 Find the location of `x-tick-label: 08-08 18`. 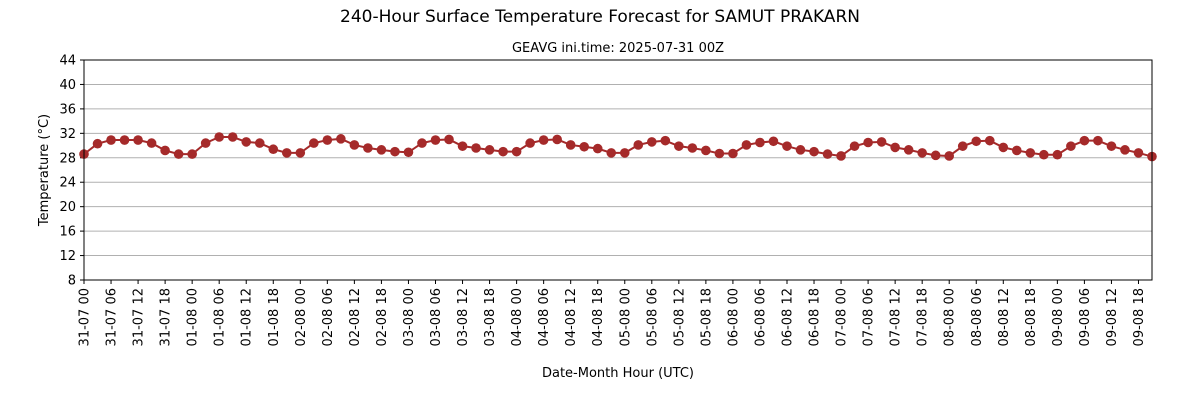

x-tick-label: 08-08 18 is located at coordinates (1031, 317).